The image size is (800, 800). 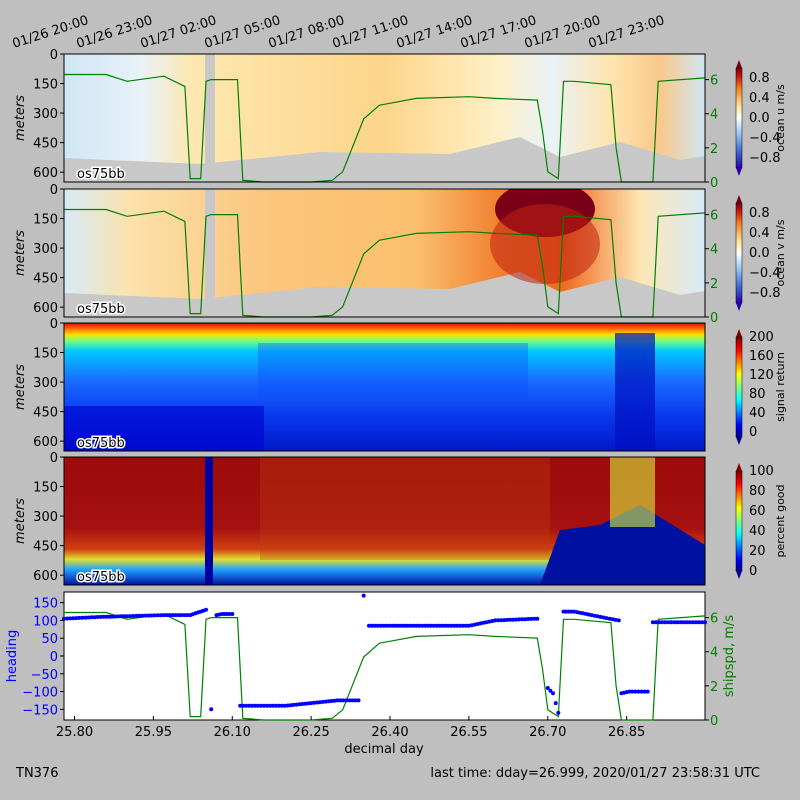 What do you see at coordinates (753, 571) in the screenshot?
I see `colorbar-tick-label: 0` at bounding box center [753, 571].